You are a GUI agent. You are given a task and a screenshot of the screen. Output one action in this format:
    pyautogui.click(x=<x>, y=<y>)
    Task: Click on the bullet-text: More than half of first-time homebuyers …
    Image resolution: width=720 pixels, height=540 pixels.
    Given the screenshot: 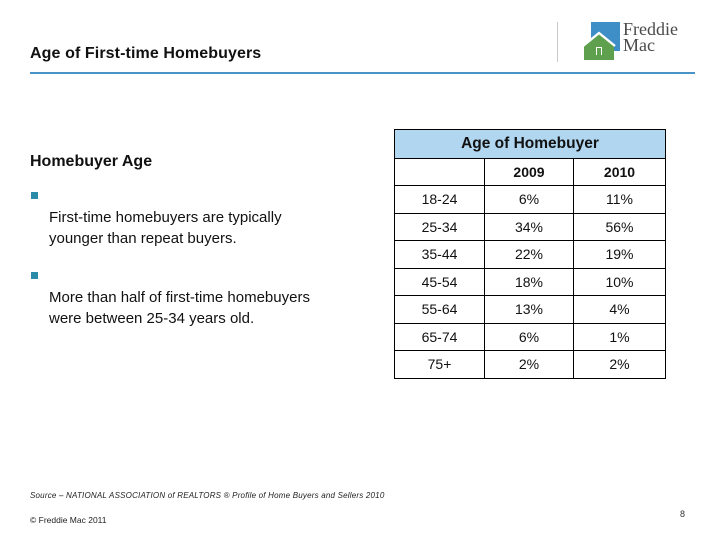 What is the action you would take?
    pyautogui.click(x=179, y=308)
    